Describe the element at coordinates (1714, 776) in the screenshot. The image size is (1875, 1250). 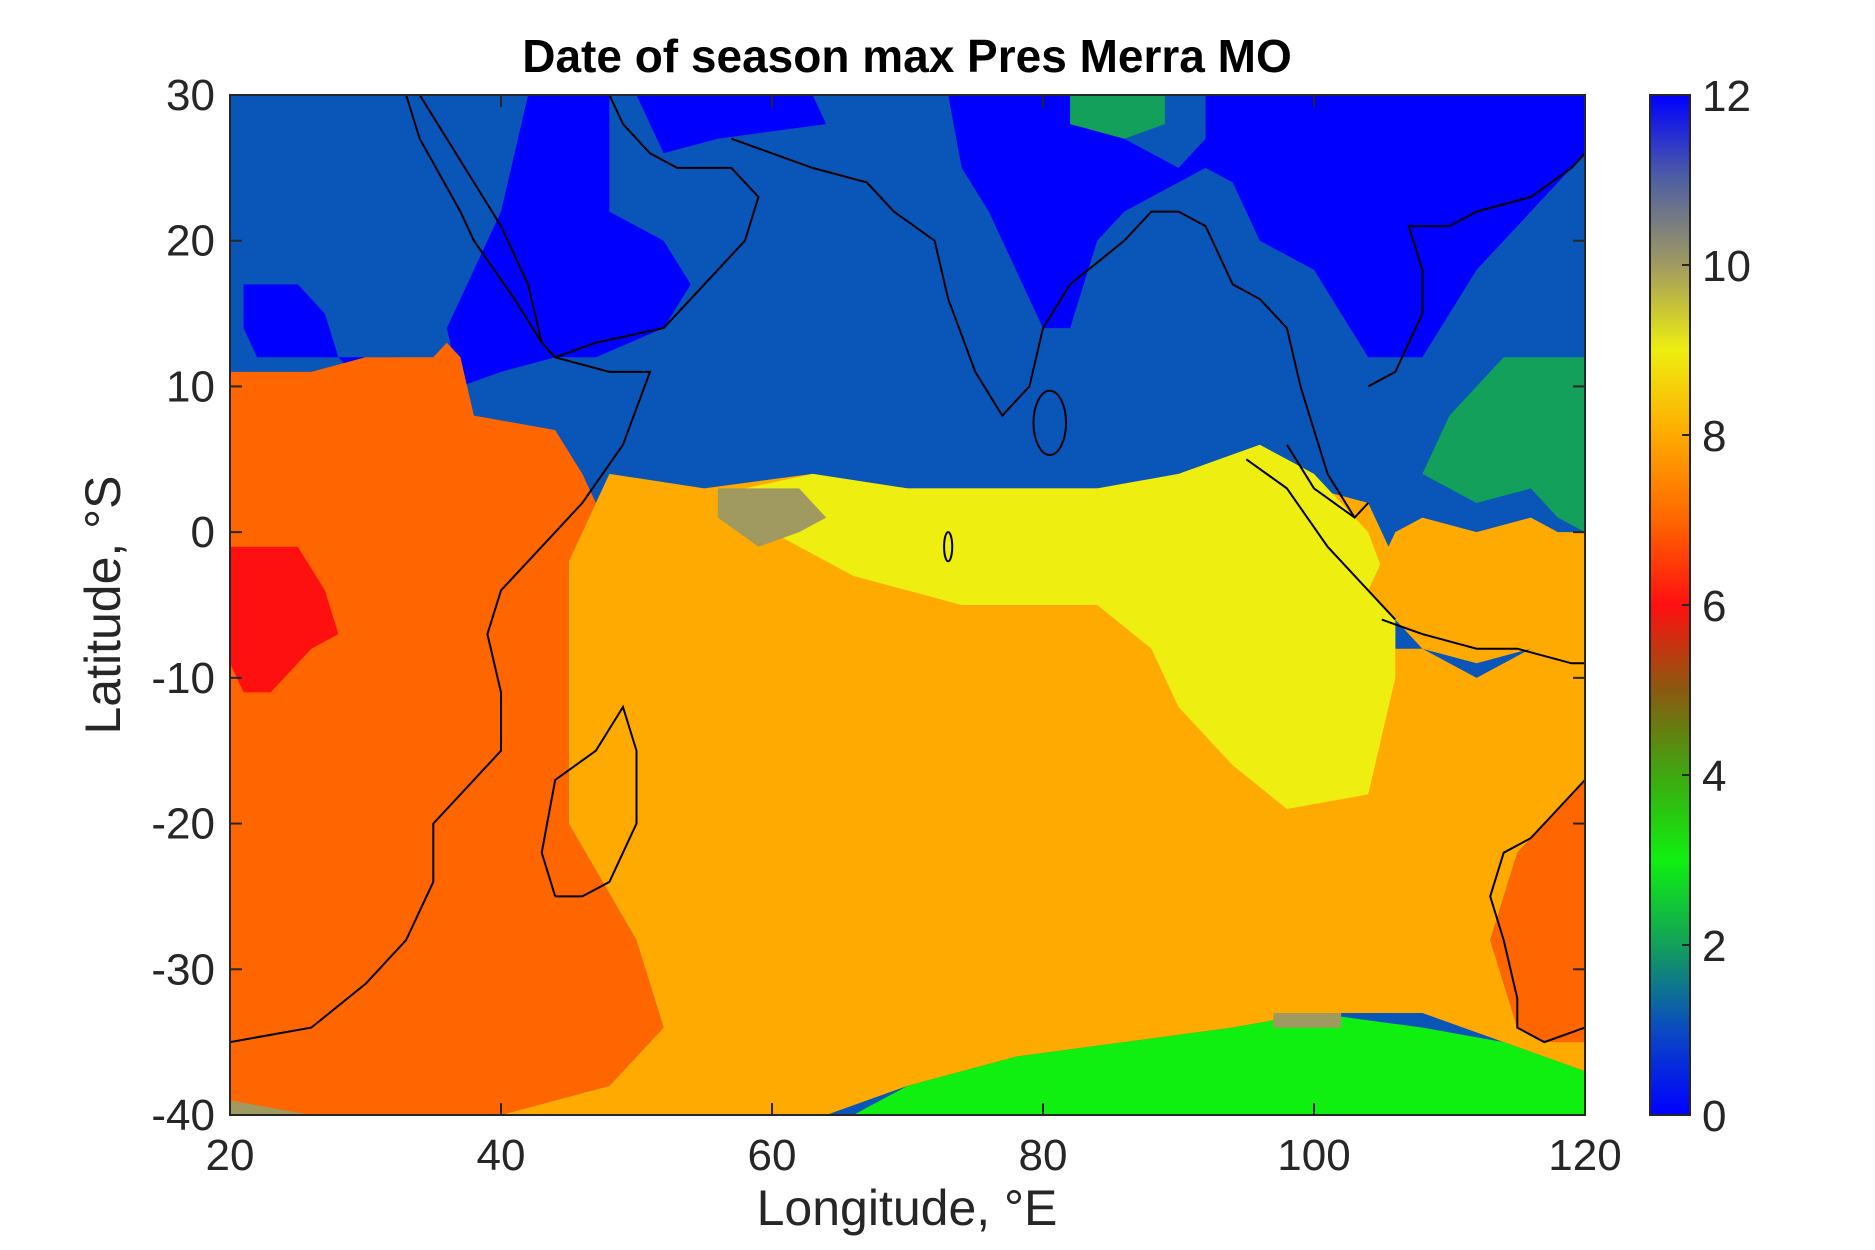
I see `colorbar-tick-label-4: 4` at that location.